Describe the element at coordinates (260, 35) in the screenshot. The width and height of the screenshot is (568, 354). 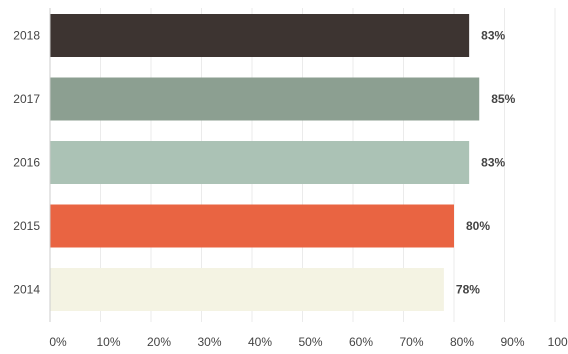
I see `bar-2018` at that location.